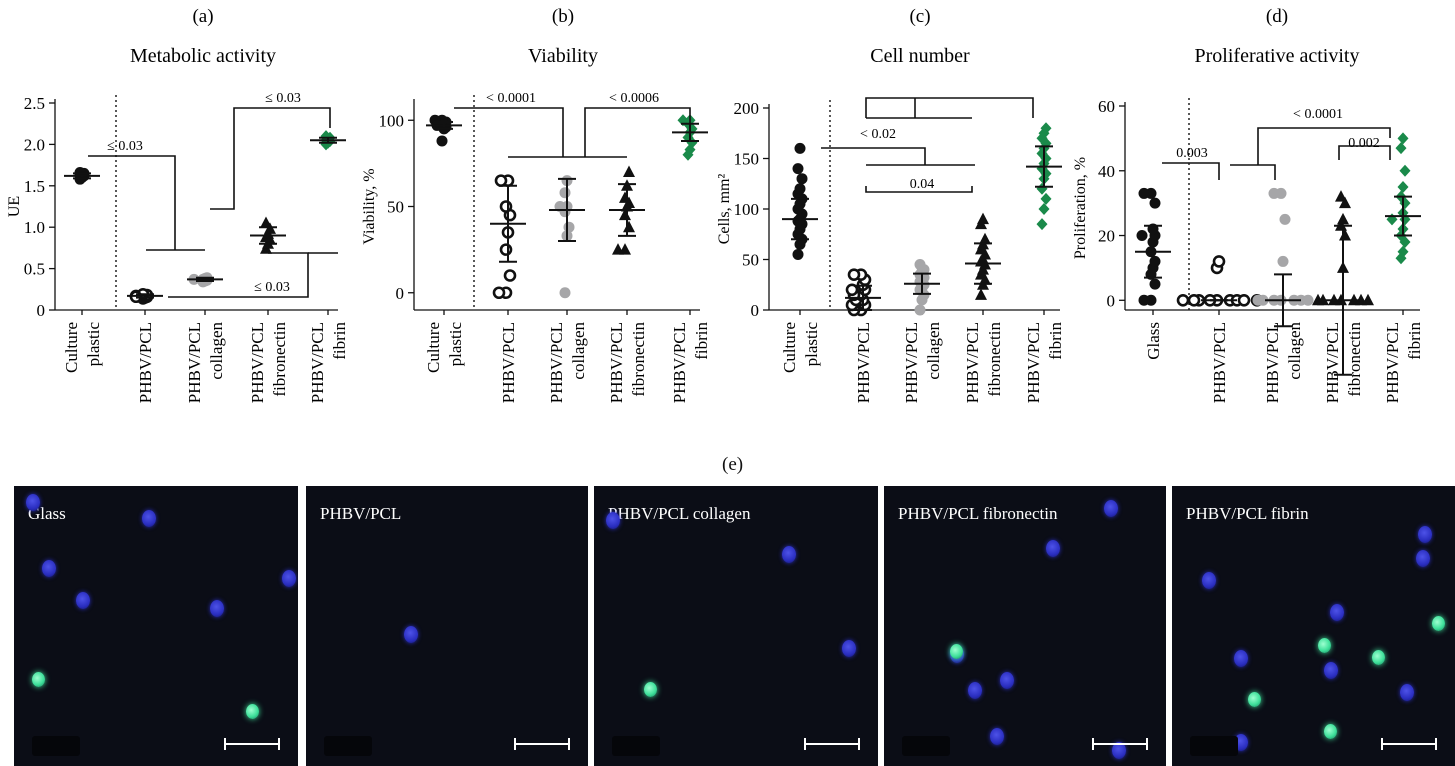 The image size is (1455, 766). What do you see at coordinates (1277, 56) in the screenshot?
I see `chart-title-proliferative-activity: Proliferative activity` at bounding box center [1277, 56].